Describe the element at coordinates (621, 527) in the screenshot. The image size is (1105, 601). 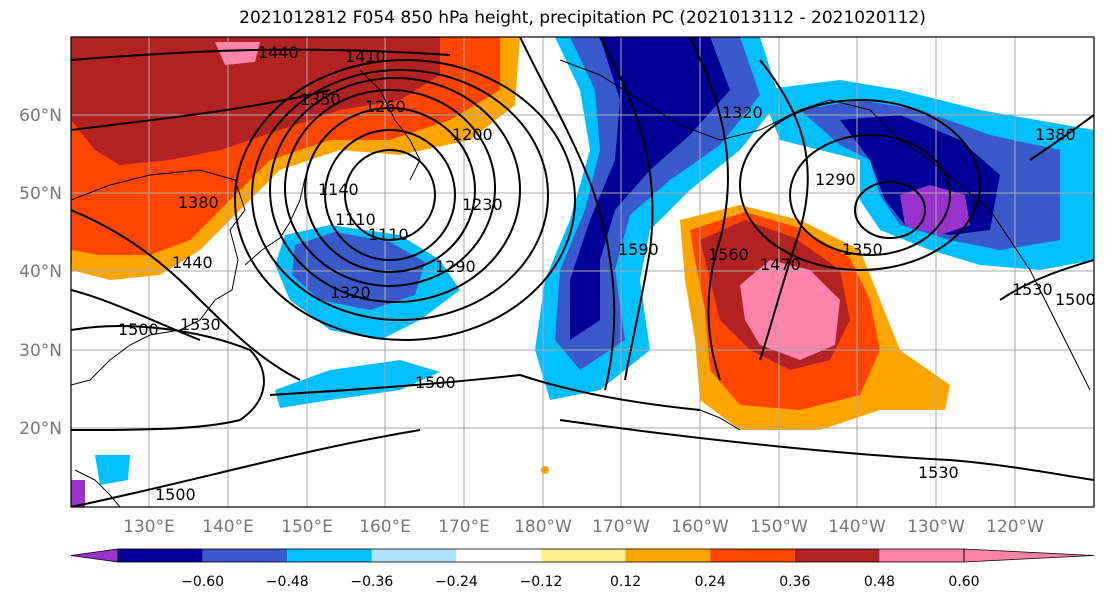
I see `lon-label: 170°W` at that location.